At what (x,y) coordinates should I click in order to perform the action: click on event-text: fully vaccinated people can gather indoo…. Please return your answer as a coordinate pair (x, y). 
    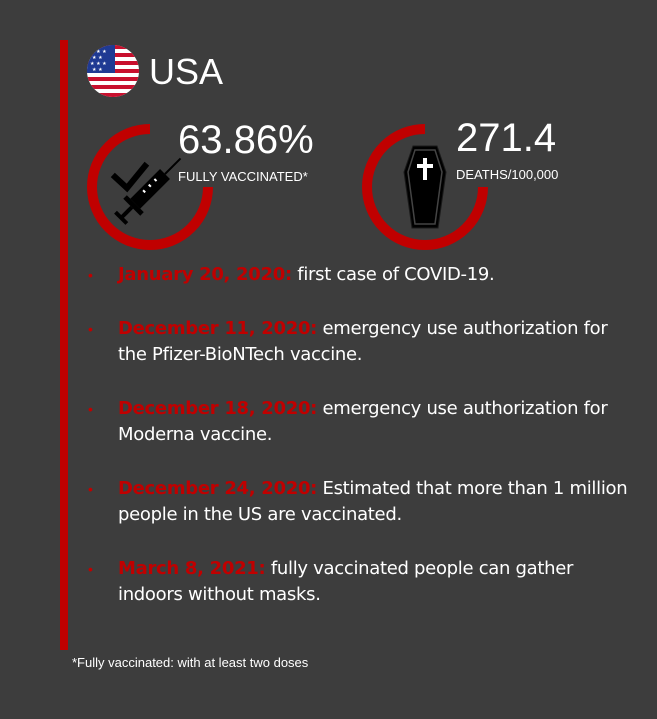
    Looking at the image, I should click on (346, 581).